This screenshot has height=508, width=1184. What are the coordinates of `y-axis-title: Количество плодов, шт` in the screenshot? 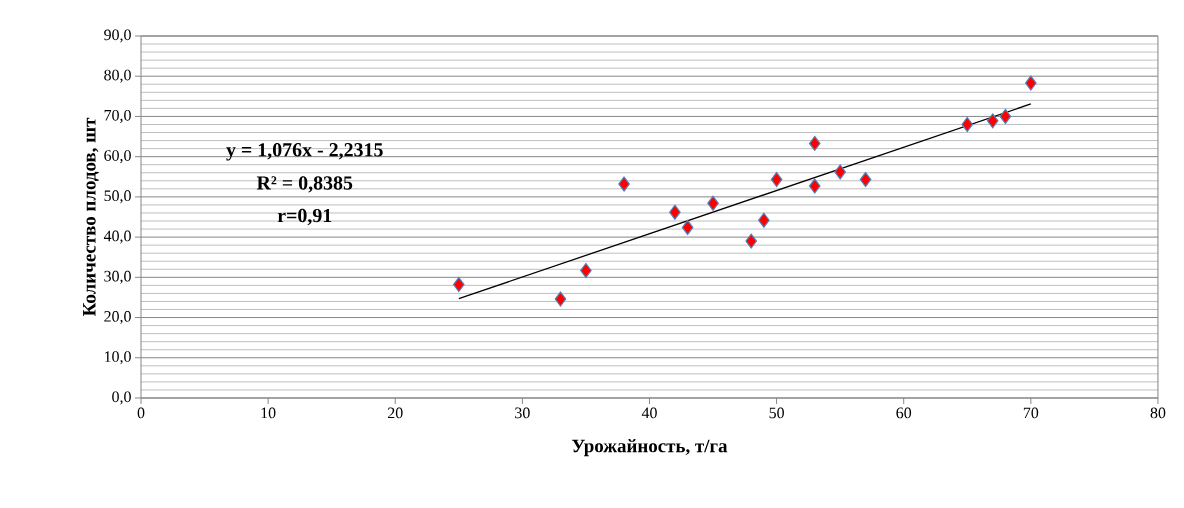 It's located at (91, 217).